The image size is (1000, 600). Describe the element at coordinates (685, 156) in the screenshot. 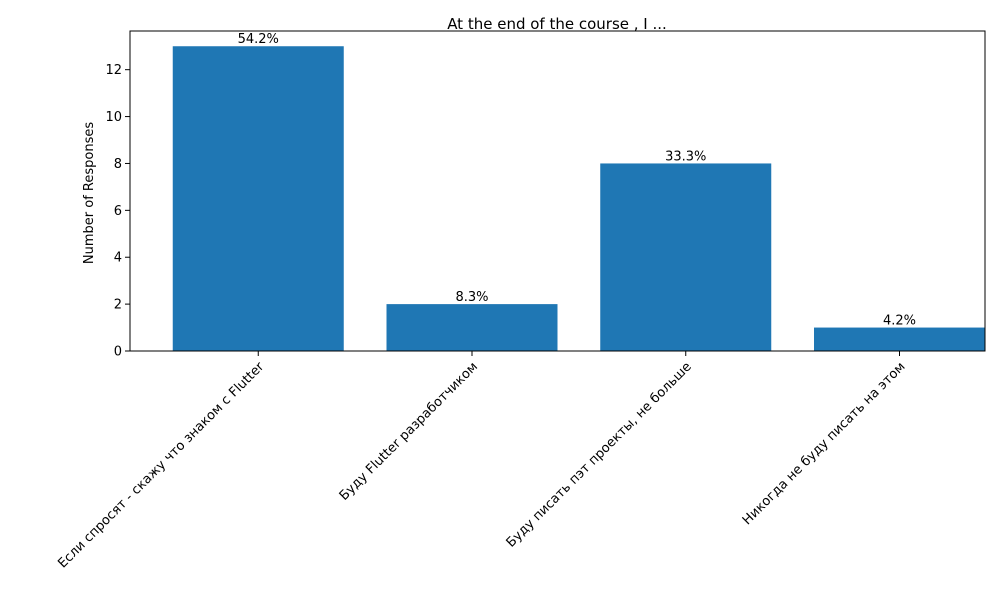

I see `data-label-3: 33.3%` at that location.